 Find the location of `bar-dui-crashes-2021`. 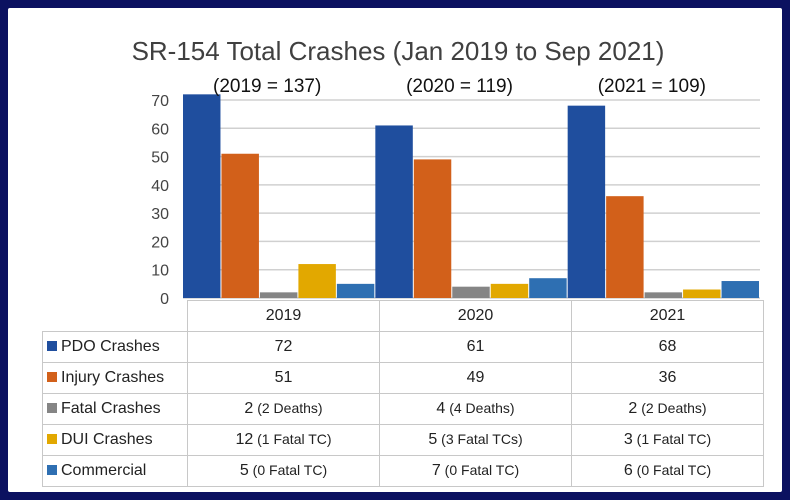

bar-dui-crashes-2021 is located at coordinates (702, 293).